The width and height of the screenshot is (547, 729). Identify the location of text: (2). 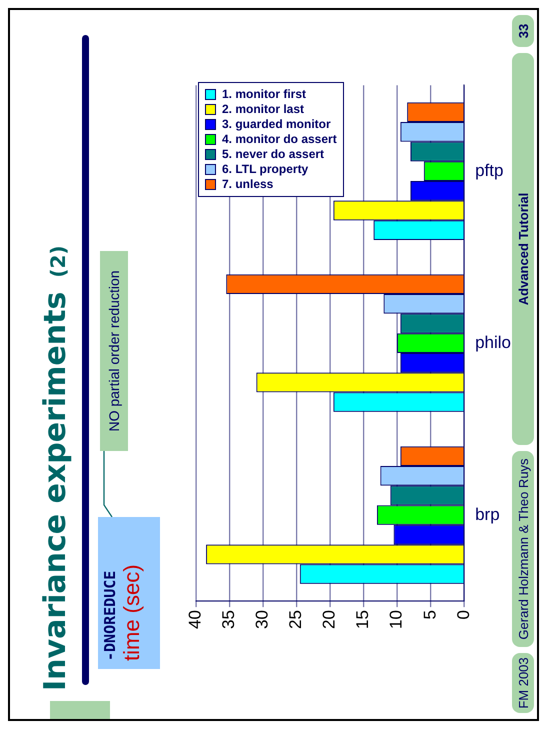
(58, 261).